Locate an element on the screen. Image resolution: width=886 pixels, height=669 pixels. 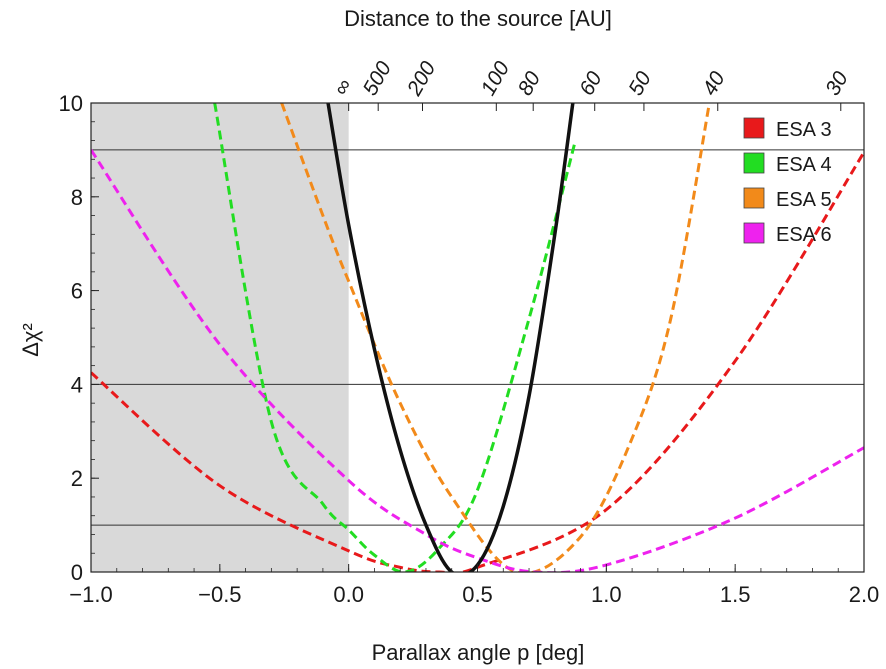
y-tick-label: 10 is located at coordinates (71, 103).